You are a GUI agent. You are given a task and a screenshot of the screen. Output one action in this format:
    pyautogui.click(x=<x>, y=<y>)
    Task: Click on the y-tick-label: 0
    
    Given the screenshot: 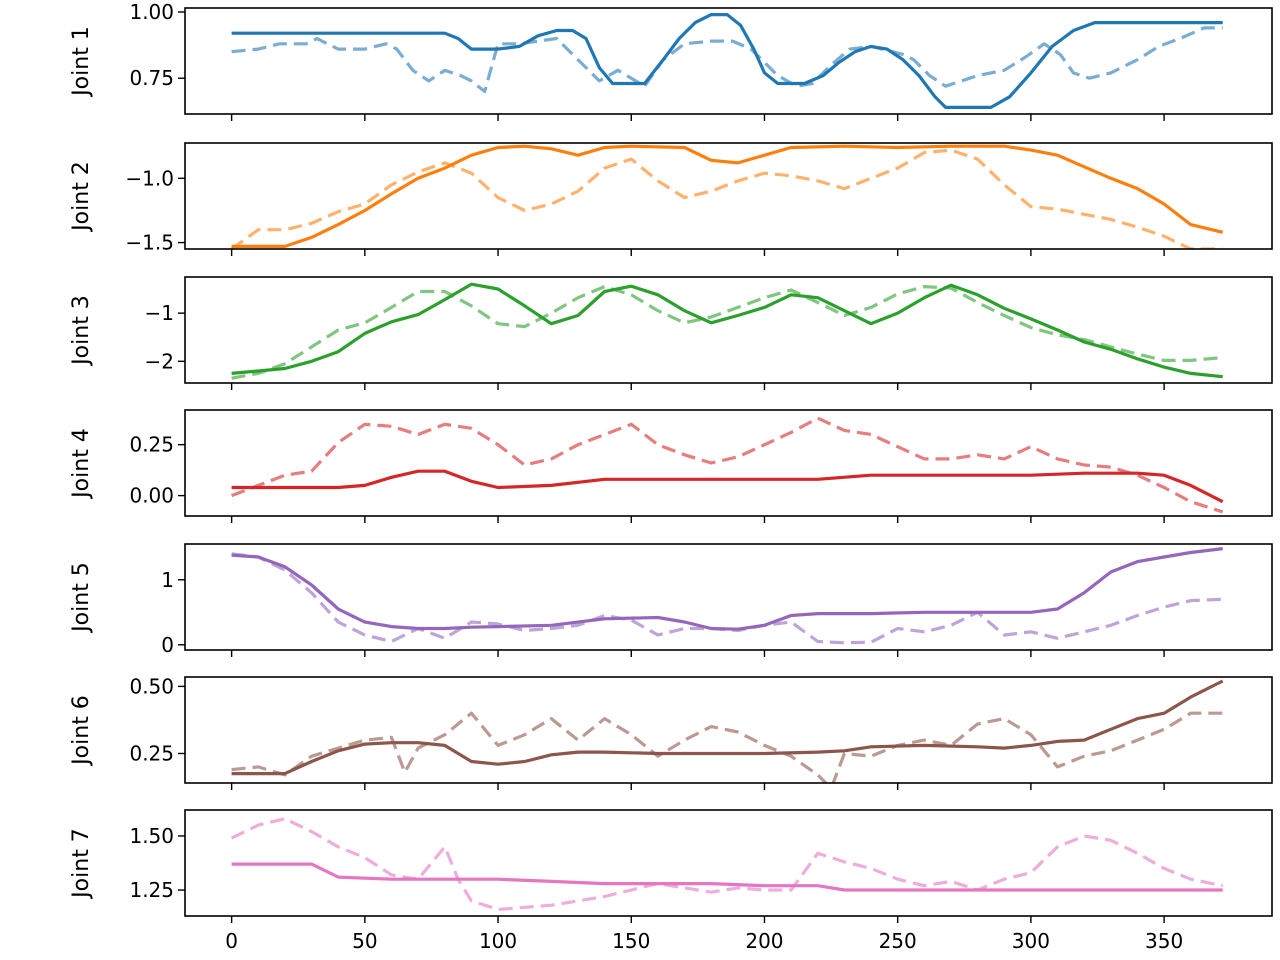 What is the action you would take?
    pyautogui.click(x=167, y=645)
    